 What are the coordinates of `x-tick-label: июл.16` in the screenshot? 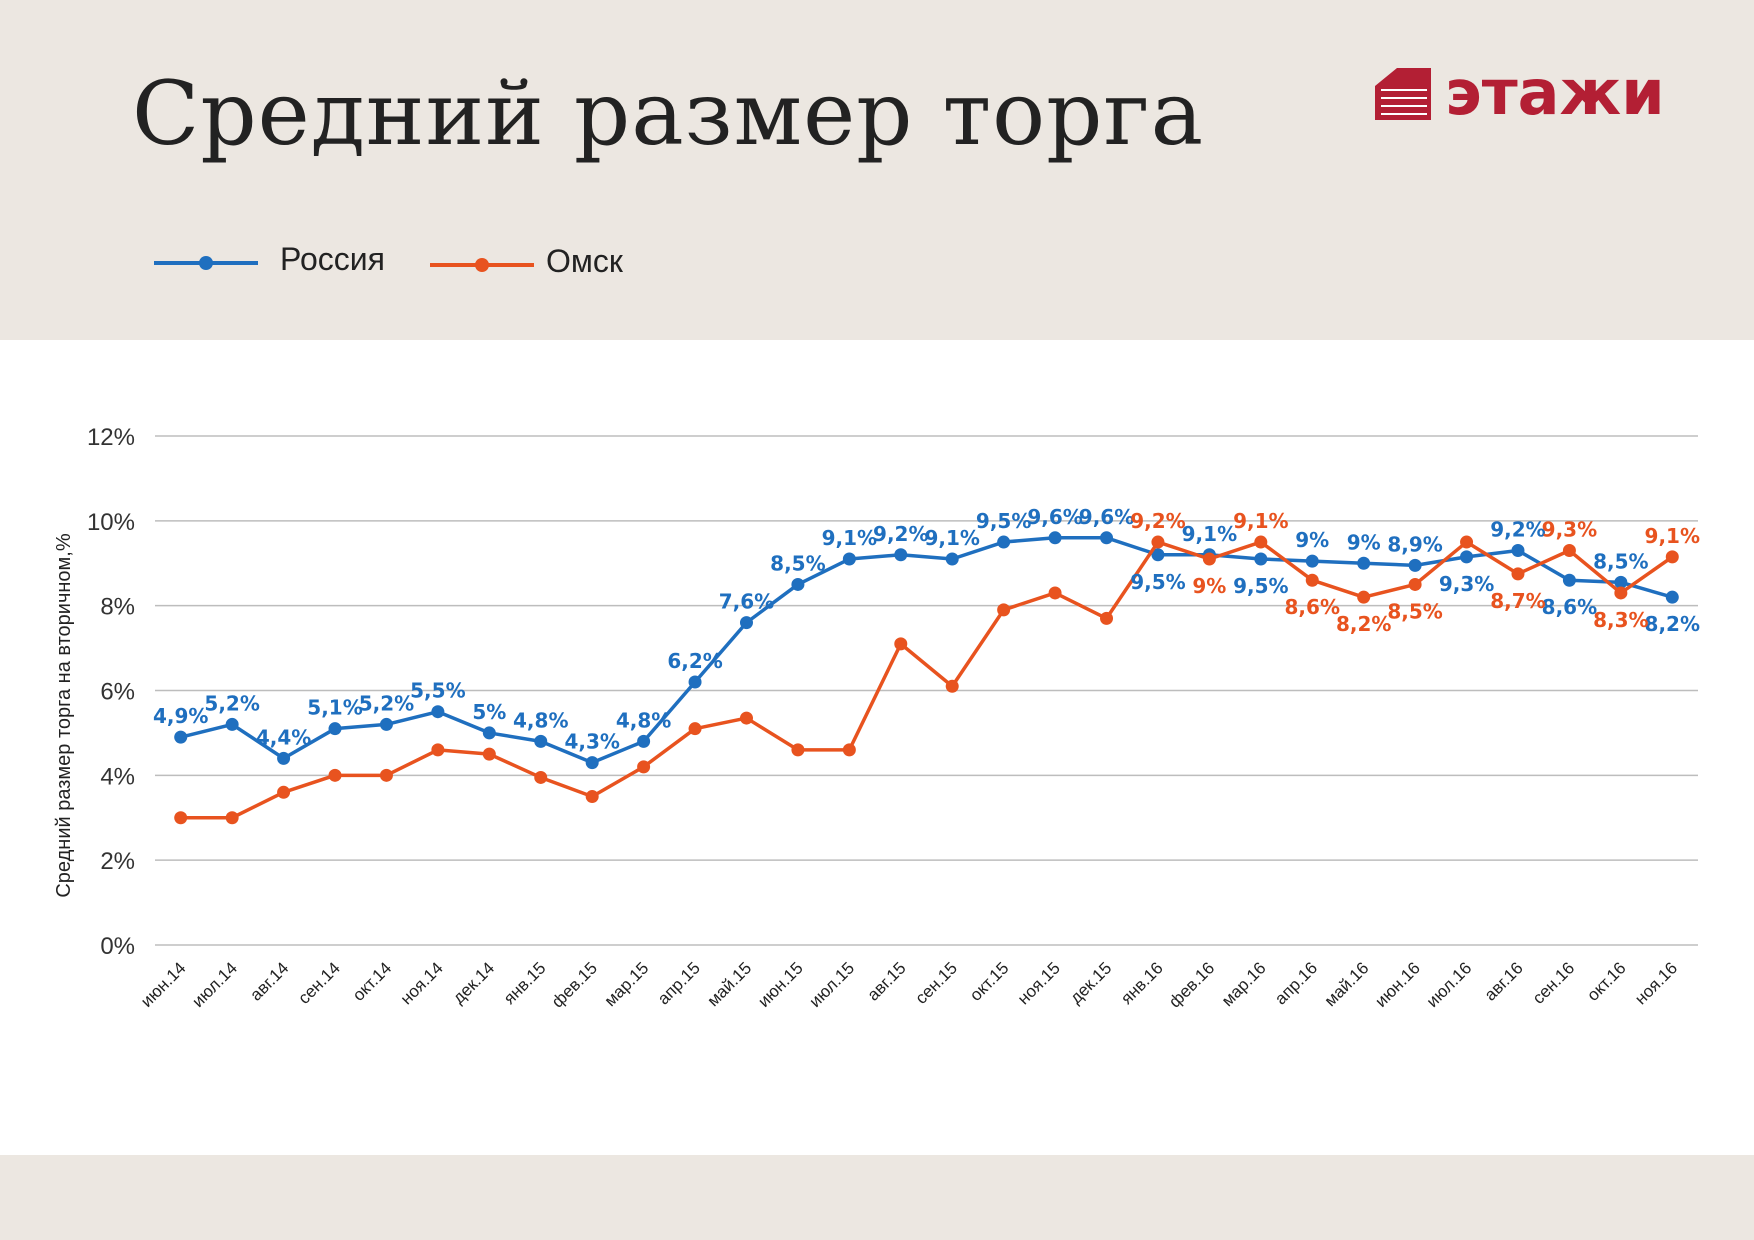 It's located at (1449, 984).